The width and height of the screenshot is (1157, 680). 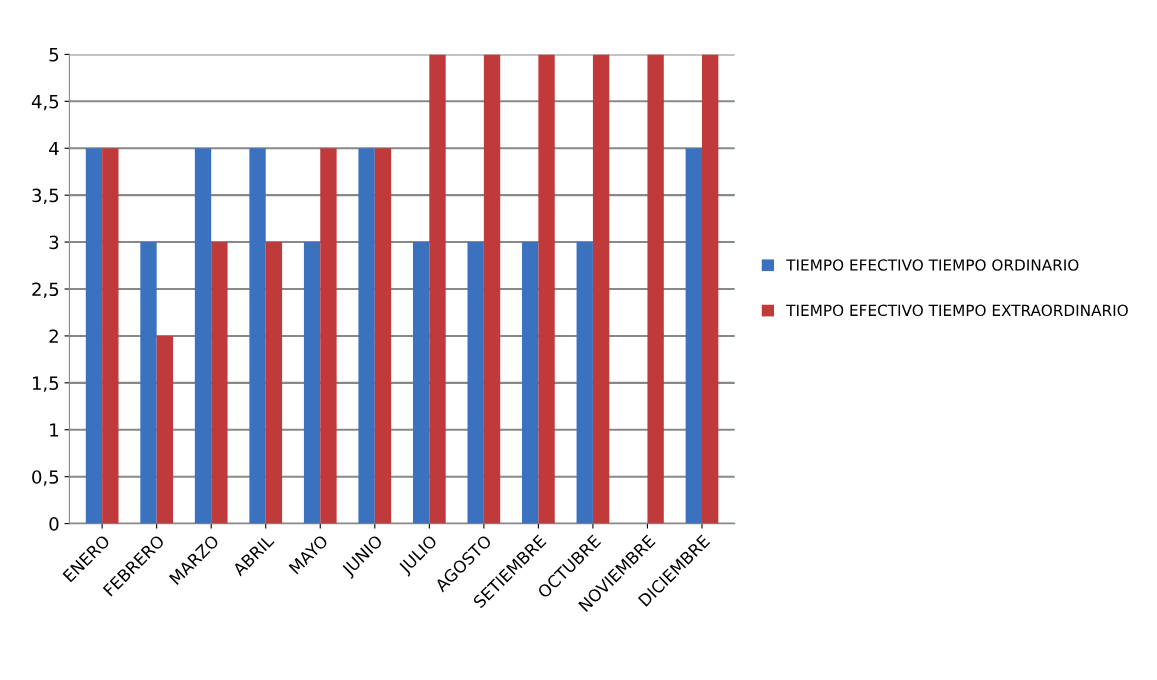 I want to click on y-tick-label: 1, so click(x=54, y=430).